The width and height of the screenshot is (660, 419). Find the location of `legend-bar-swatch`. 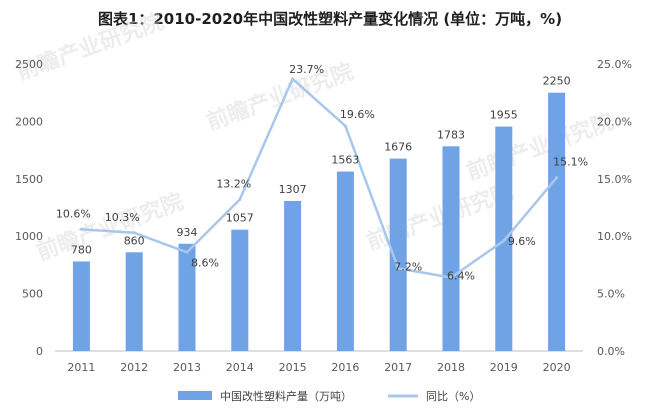

legend-bar-swatch is located at coordinates (195, 395).